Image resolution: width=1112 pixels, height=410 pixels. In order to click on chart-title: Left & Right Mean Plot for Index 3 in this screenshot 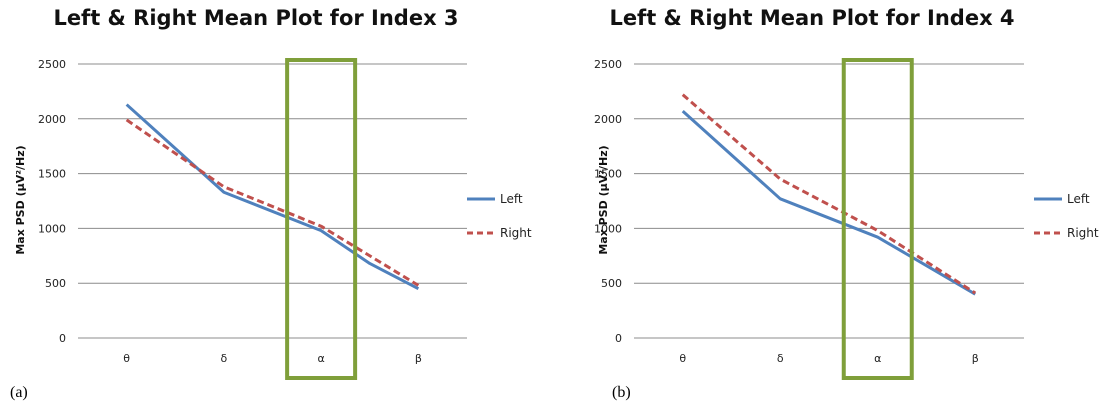, I will do `click(256, 18)`.